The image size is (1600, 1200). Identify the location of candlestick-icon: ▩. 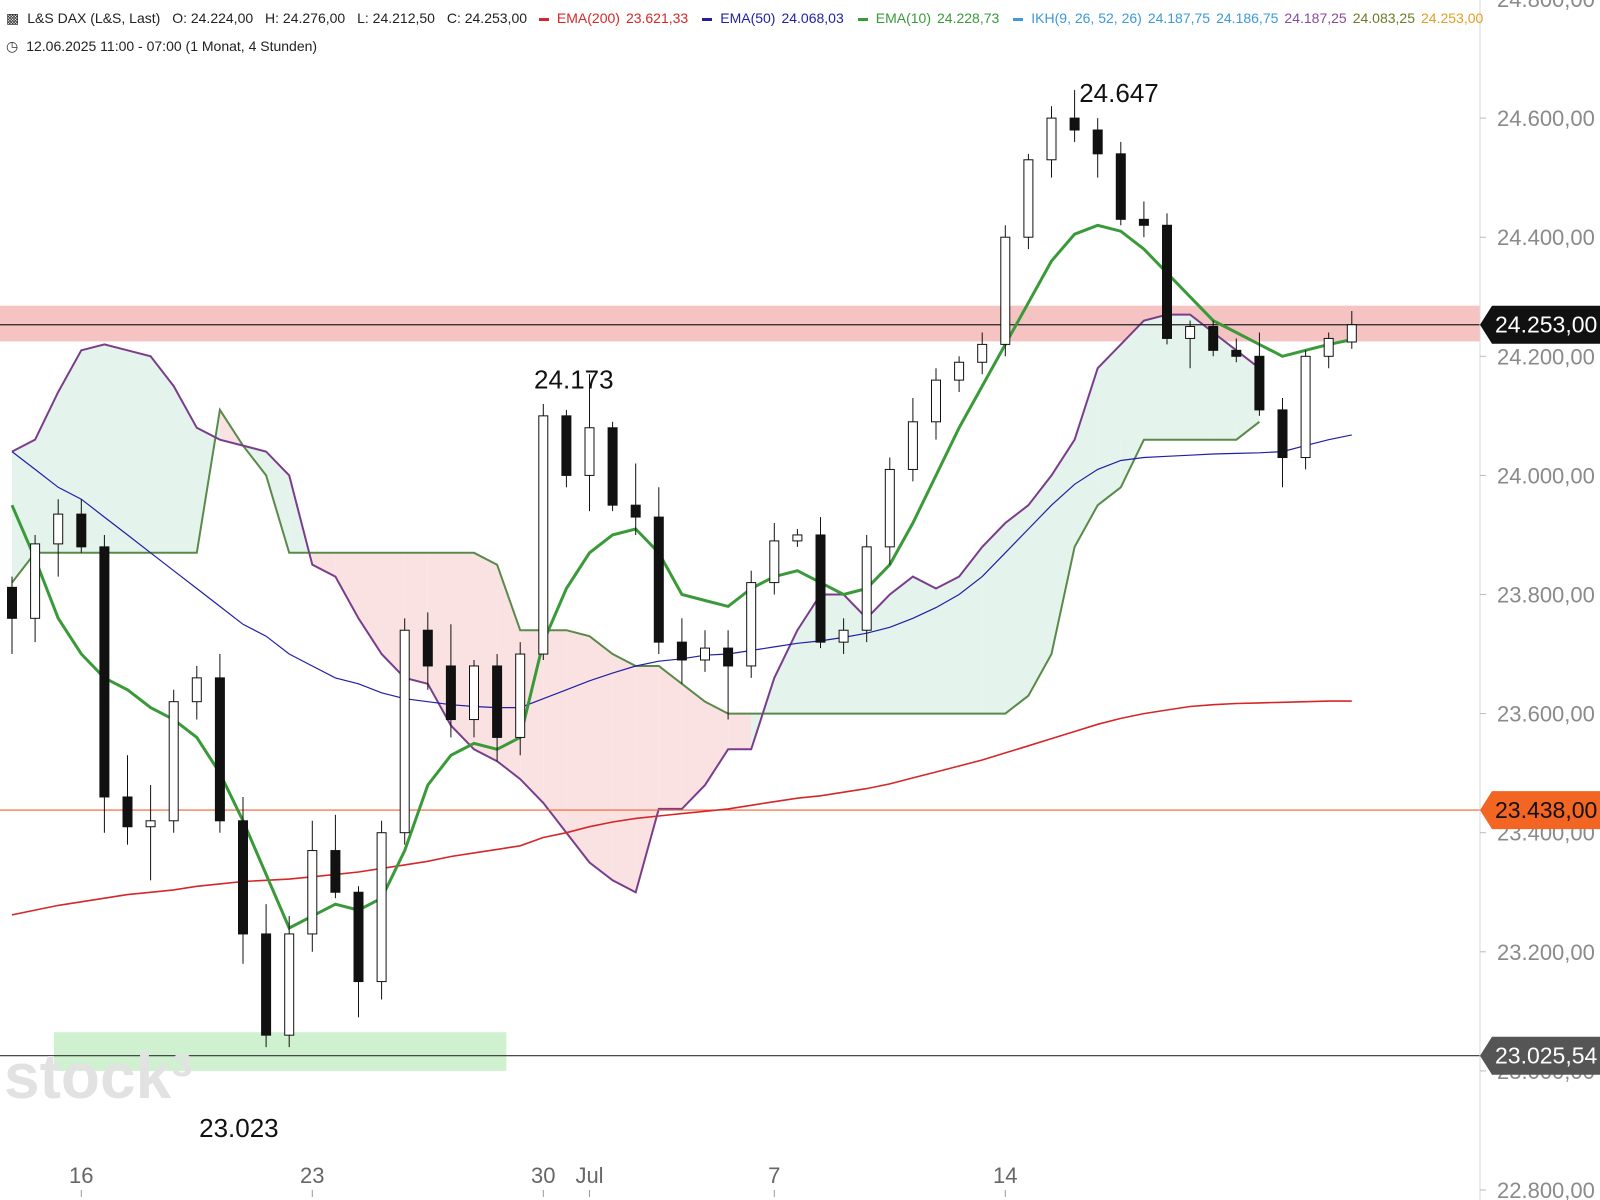
(13, 18).